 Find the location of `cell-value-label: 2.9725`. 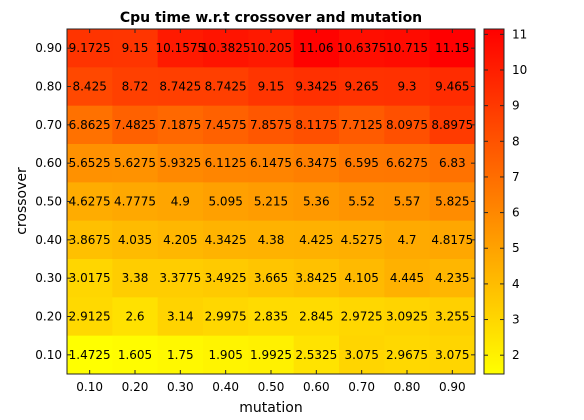

cell-value-label: 2.9725 is located at coordinates (362, 317).